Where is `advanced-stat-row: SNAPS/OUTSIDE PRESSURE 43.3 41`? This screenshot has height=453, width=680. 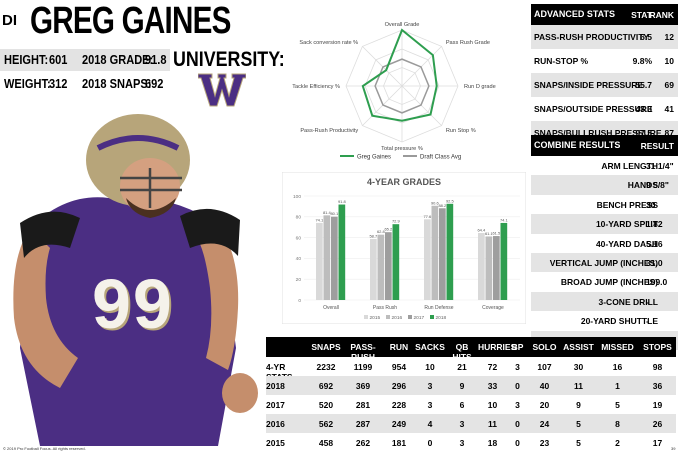 advanced-stat-row: SNAPS/OUTSIDE PRESSURE 43.3 41 is located at coordinates (604, 109).